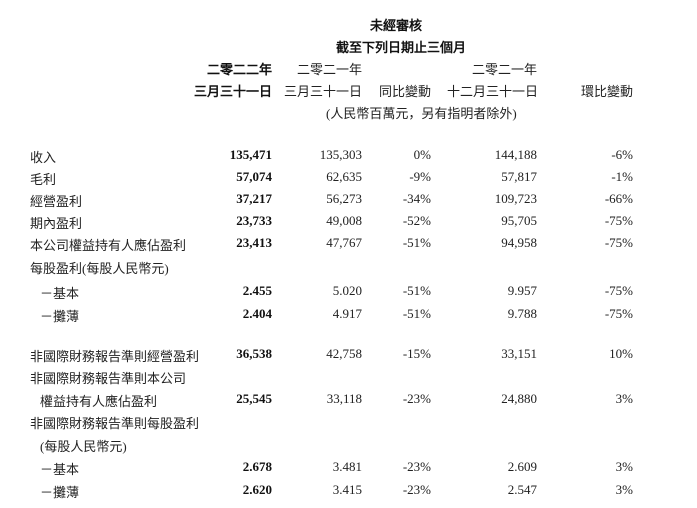 The image size is (697, 508). What do you see at coordinates (344, 220) in the screenshot?
I see `cell-col2: 49,008` at bounding box center [344, 220].